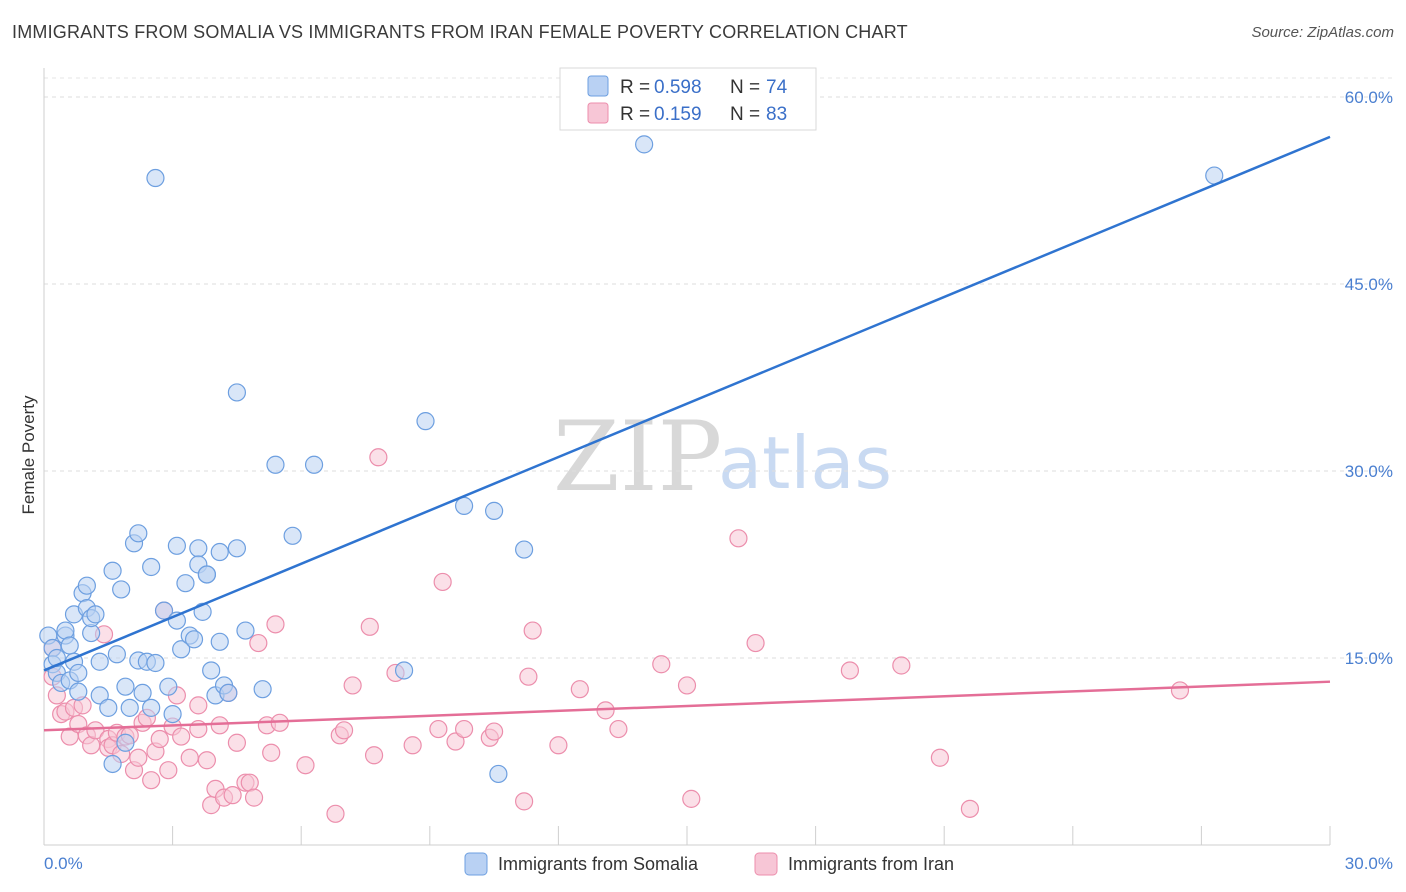 This screenshot has height=892, width=1406. I want to click on watermark-zip: ZIP, so click(637, 457).